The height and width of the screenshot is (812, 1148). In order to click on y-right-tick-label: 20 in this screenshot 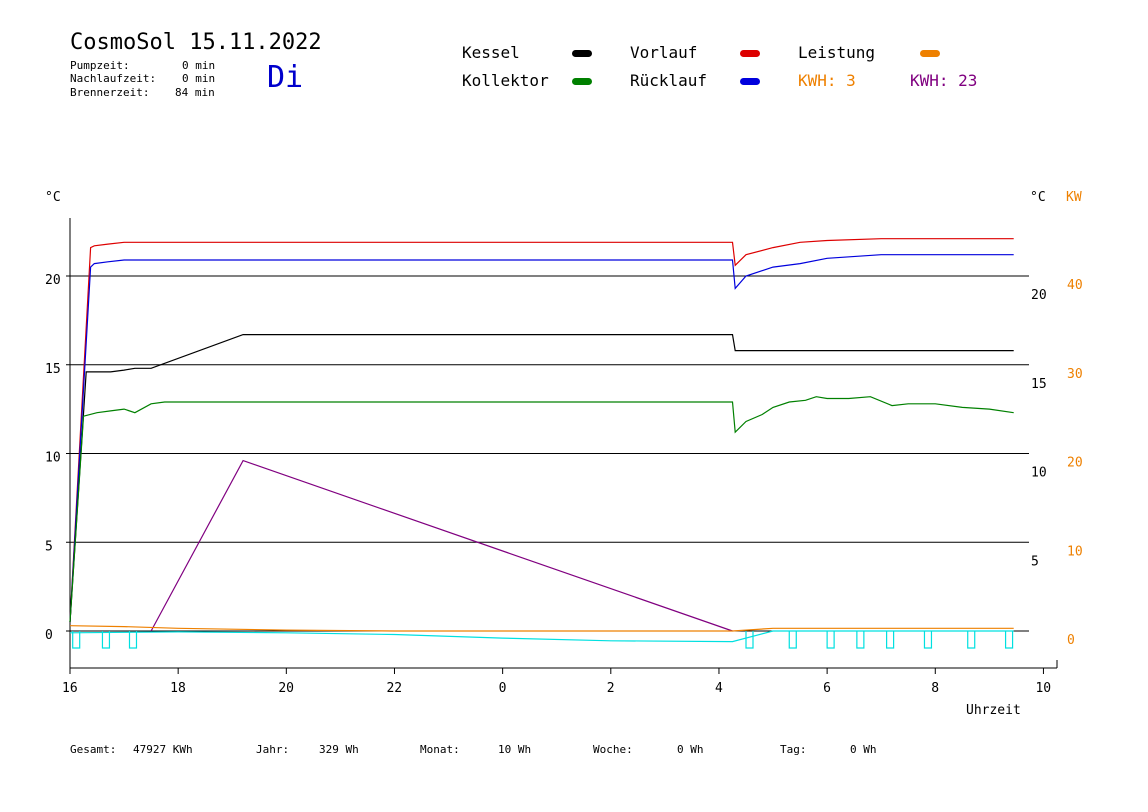, I will do `click(1039, 295)`.